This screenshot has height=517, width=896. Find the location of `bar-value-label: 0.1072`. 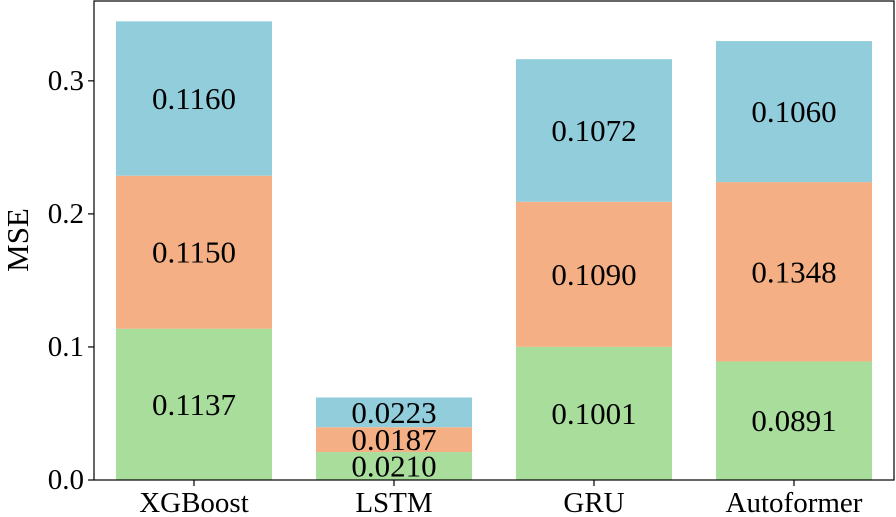

bar-value-label: 0.1072 is located at coordinates (593, 130).